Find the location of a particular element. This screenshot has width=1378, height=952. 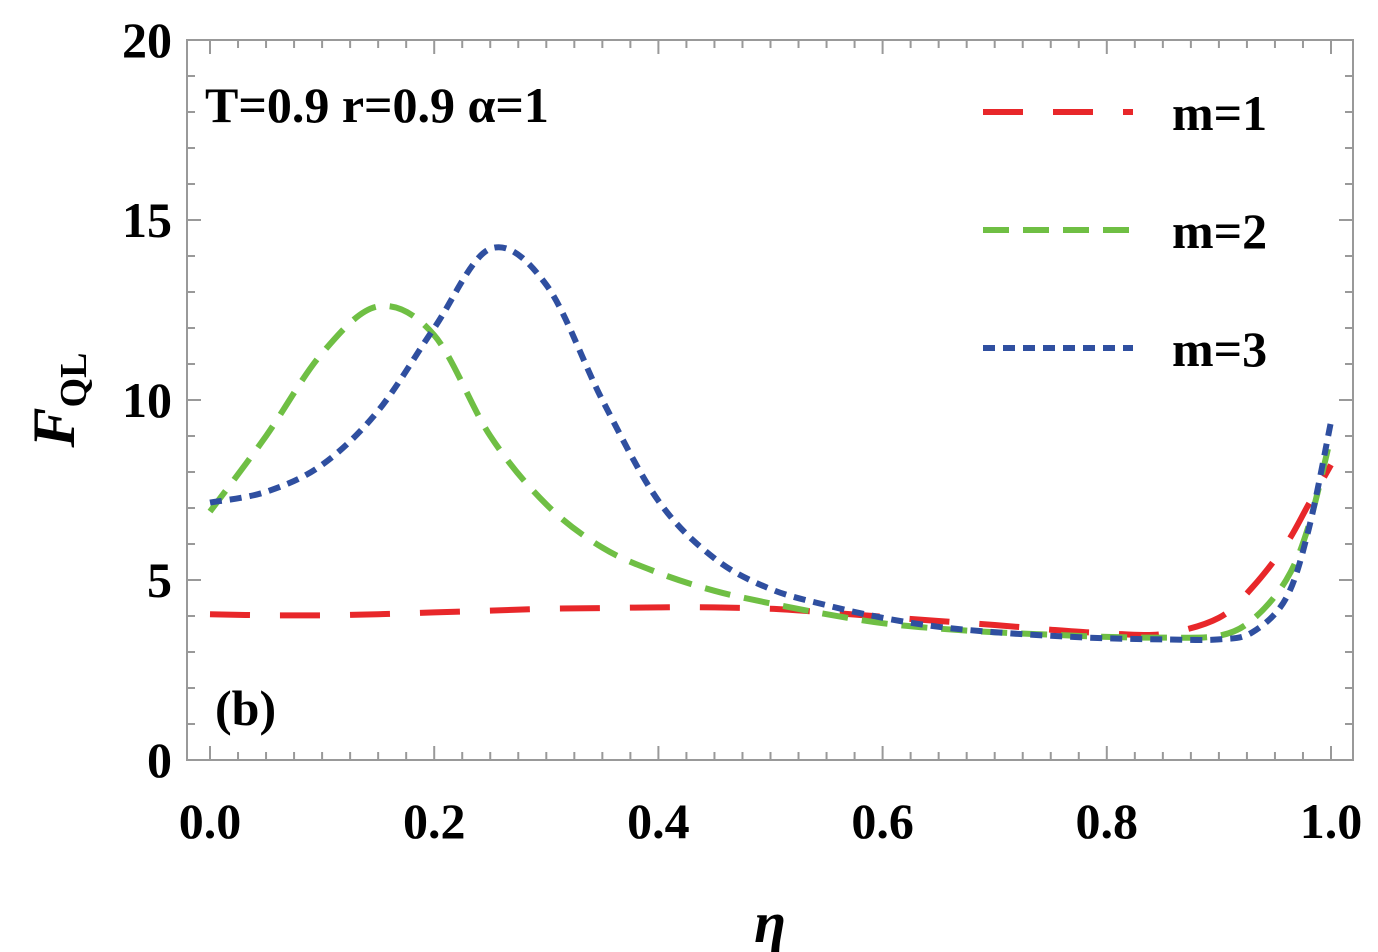

legend-label: m=1 is located at coordinates (1219, 113).